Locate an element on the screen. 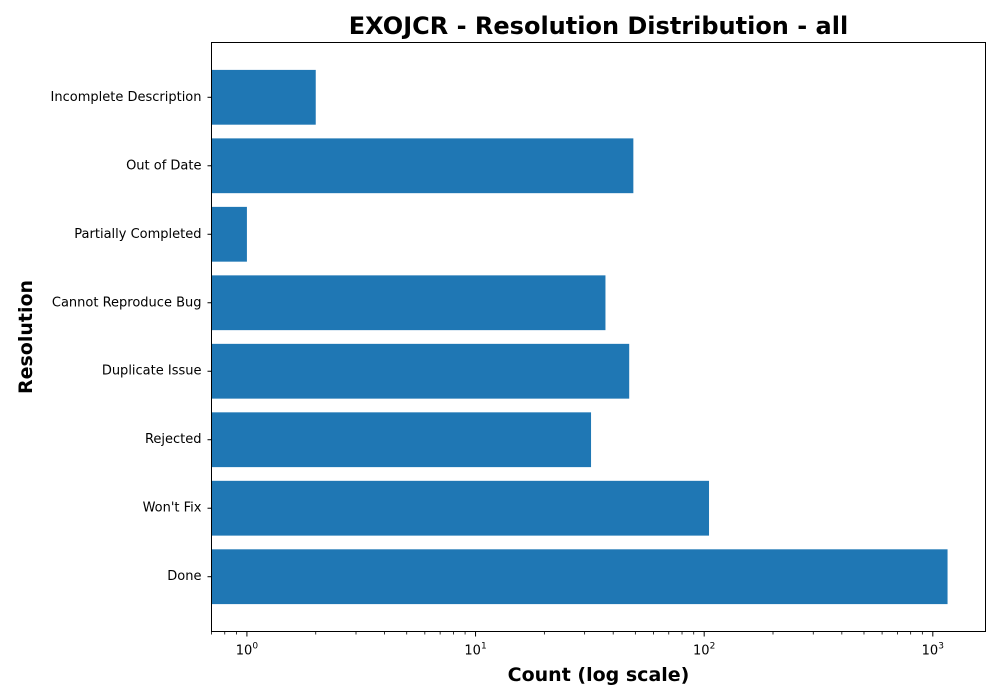 The image size is (1000, 700). bar-out-of-date is located at coordinates (422, 166).